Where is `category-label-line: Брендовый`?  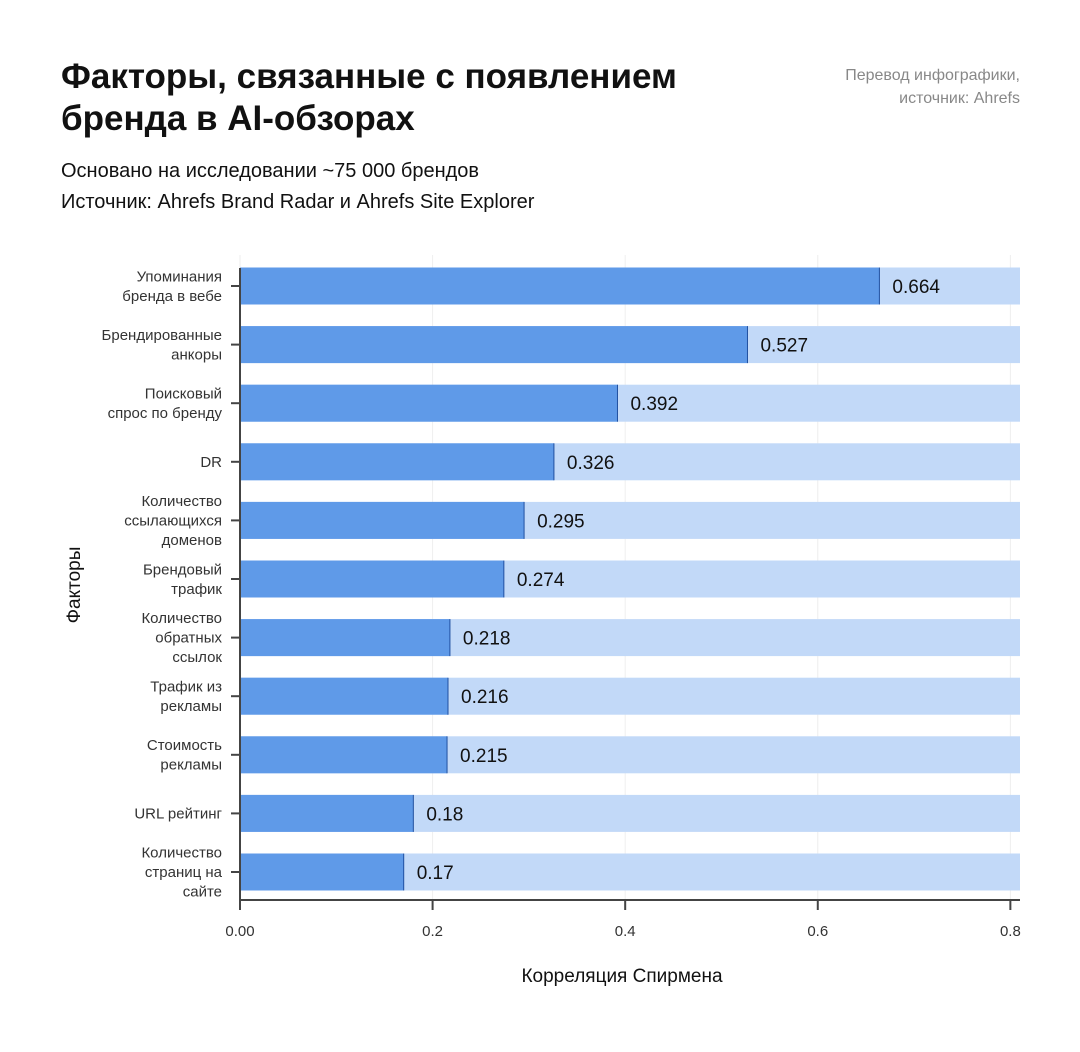
category-label-line: Брендовый is located at coordinates (182, 569).